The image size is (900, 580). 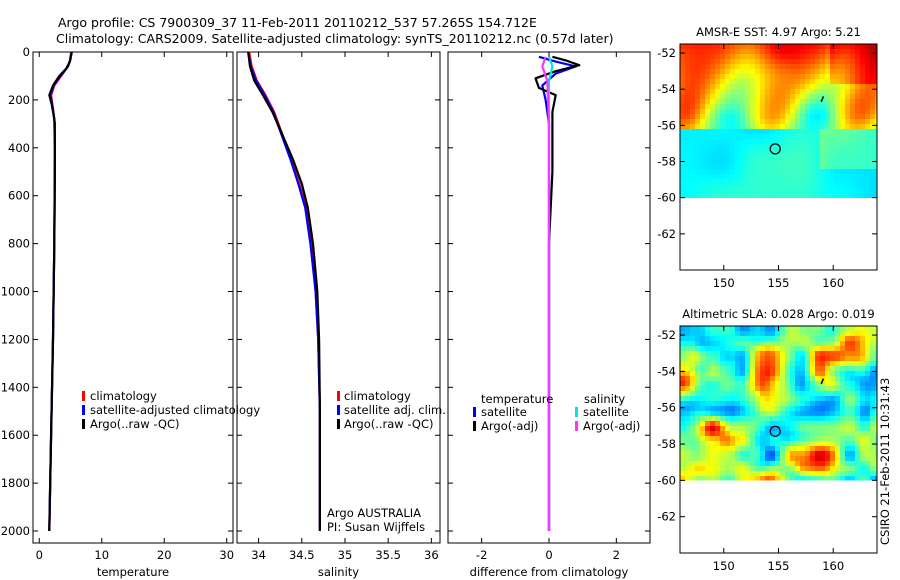 I want to click on difference-xtick-label: -2, so click(x=481, y=555).